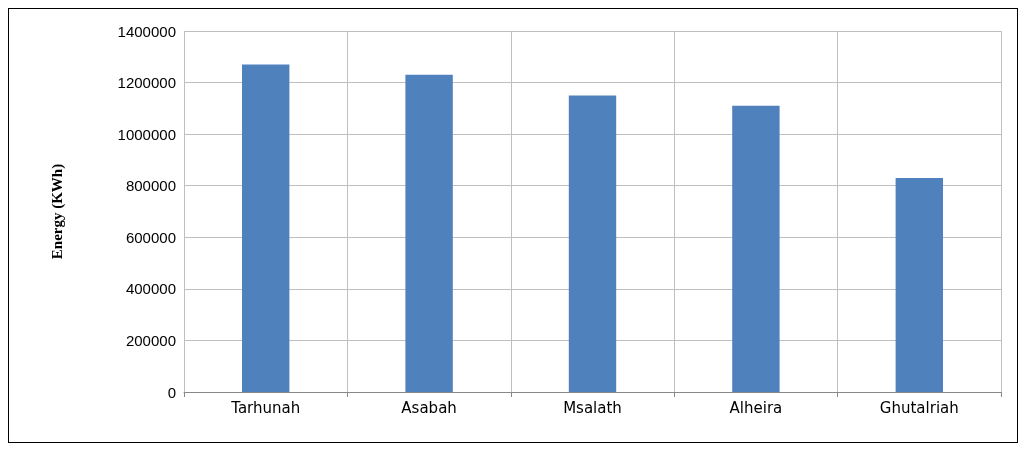 Image resolution: width=1026 pixels, height=451 pixels. I want to click on y-axis-title: Energy (KWh), so click(57, 211).